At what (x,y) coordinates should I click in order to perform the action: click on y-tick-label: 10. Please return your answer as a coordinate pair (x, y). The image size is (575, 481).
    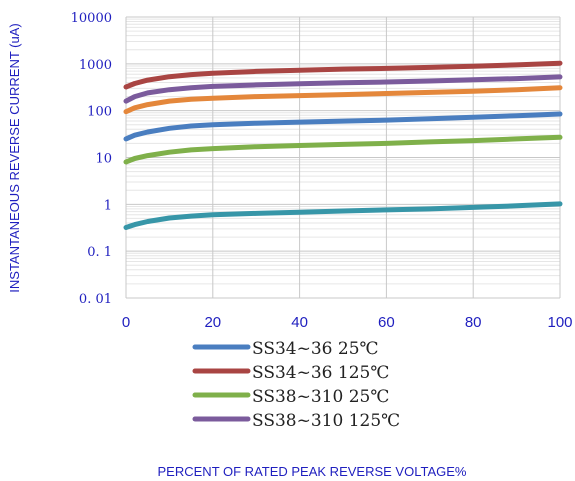
    Looking at the image, I should click on (103, 159).